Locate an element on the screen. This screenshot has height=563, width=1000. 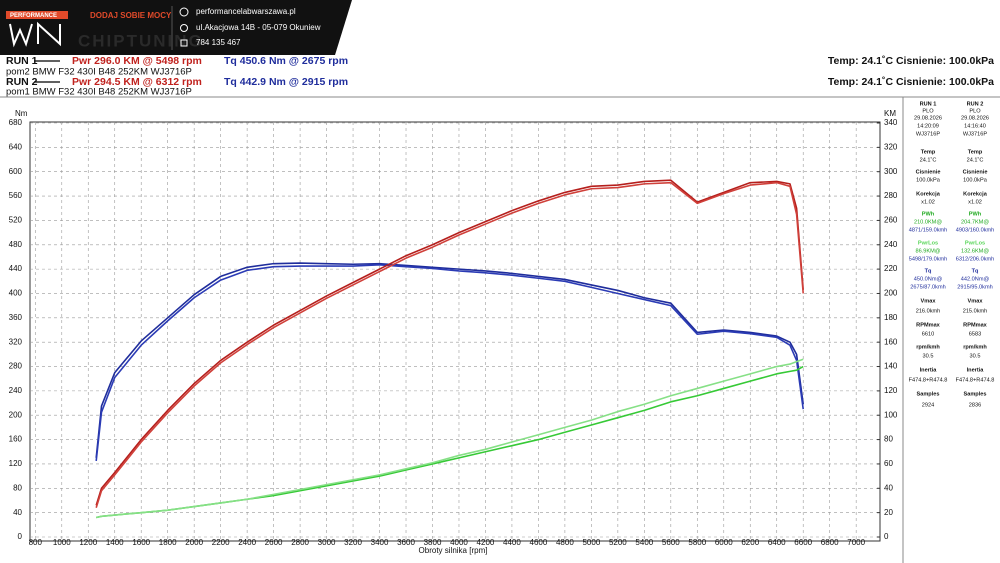
y2-tick-label: 120 is located at coordinates (891, 390).